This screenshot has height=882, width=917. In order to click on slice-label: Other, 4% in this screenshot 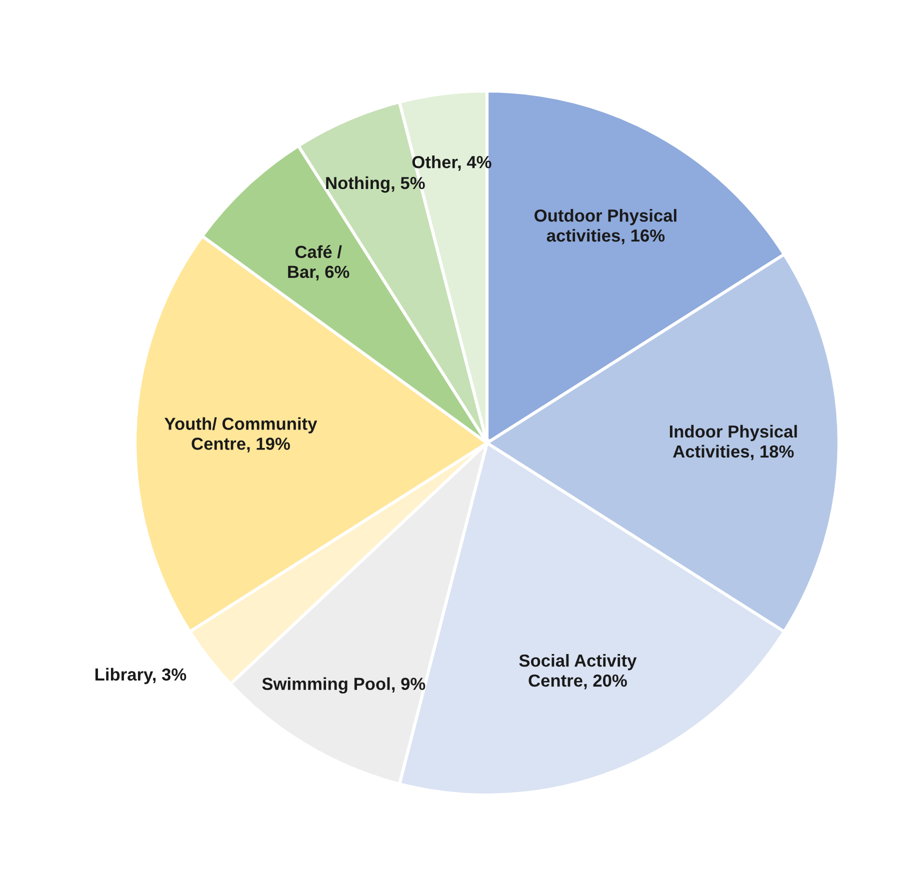, I will do `click(452, 163)`.